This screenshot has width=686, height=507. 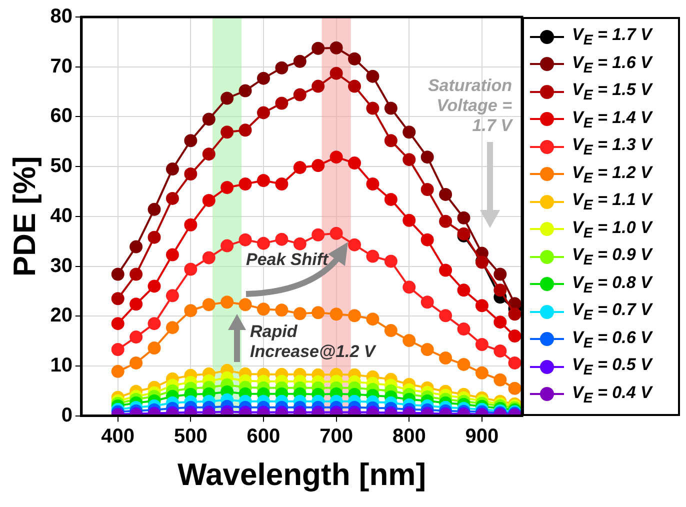 I want to click on legend-label: V$_{E}$ = 0.7 V, so click(x=612, y=312).